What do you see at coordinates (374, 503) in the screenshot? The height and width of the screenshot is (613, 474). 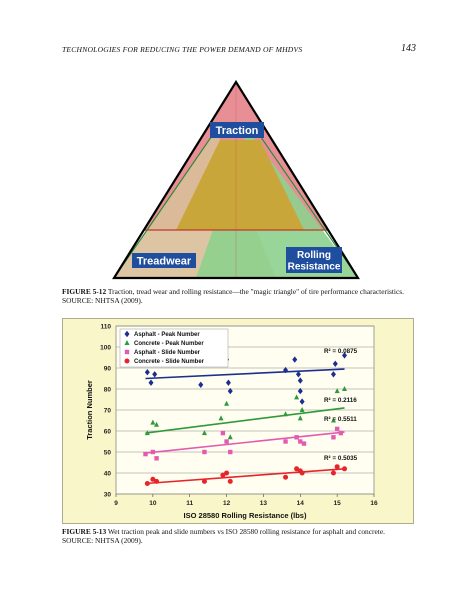 I see `x-tick-label: 16` at bounding box center [374, 503].